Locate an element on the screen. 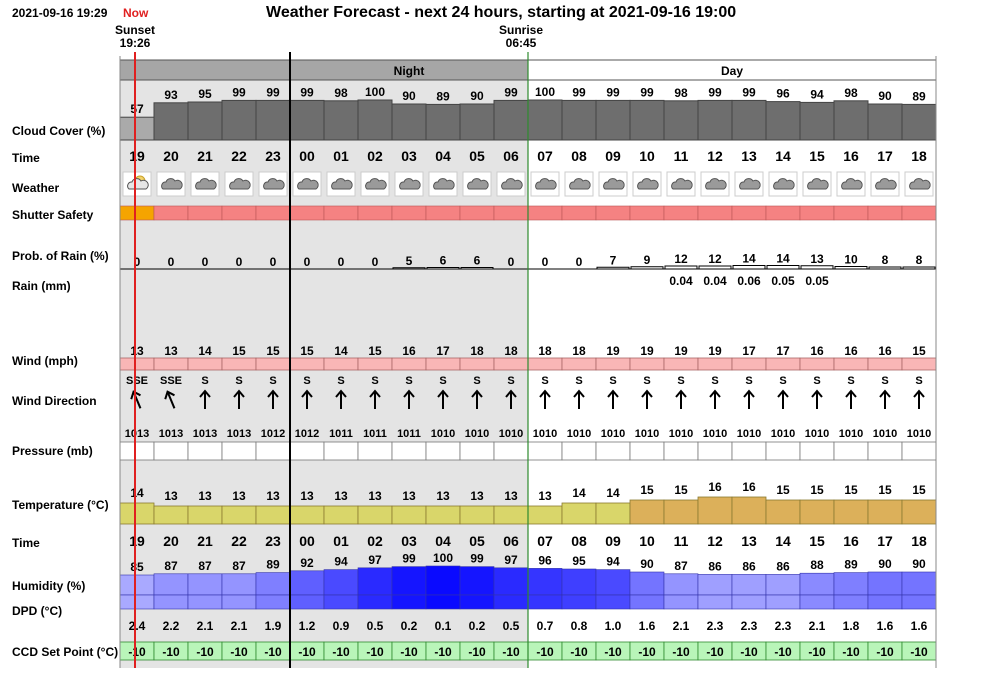  hour-label-2: 04 is located at coordinates (443, 541).